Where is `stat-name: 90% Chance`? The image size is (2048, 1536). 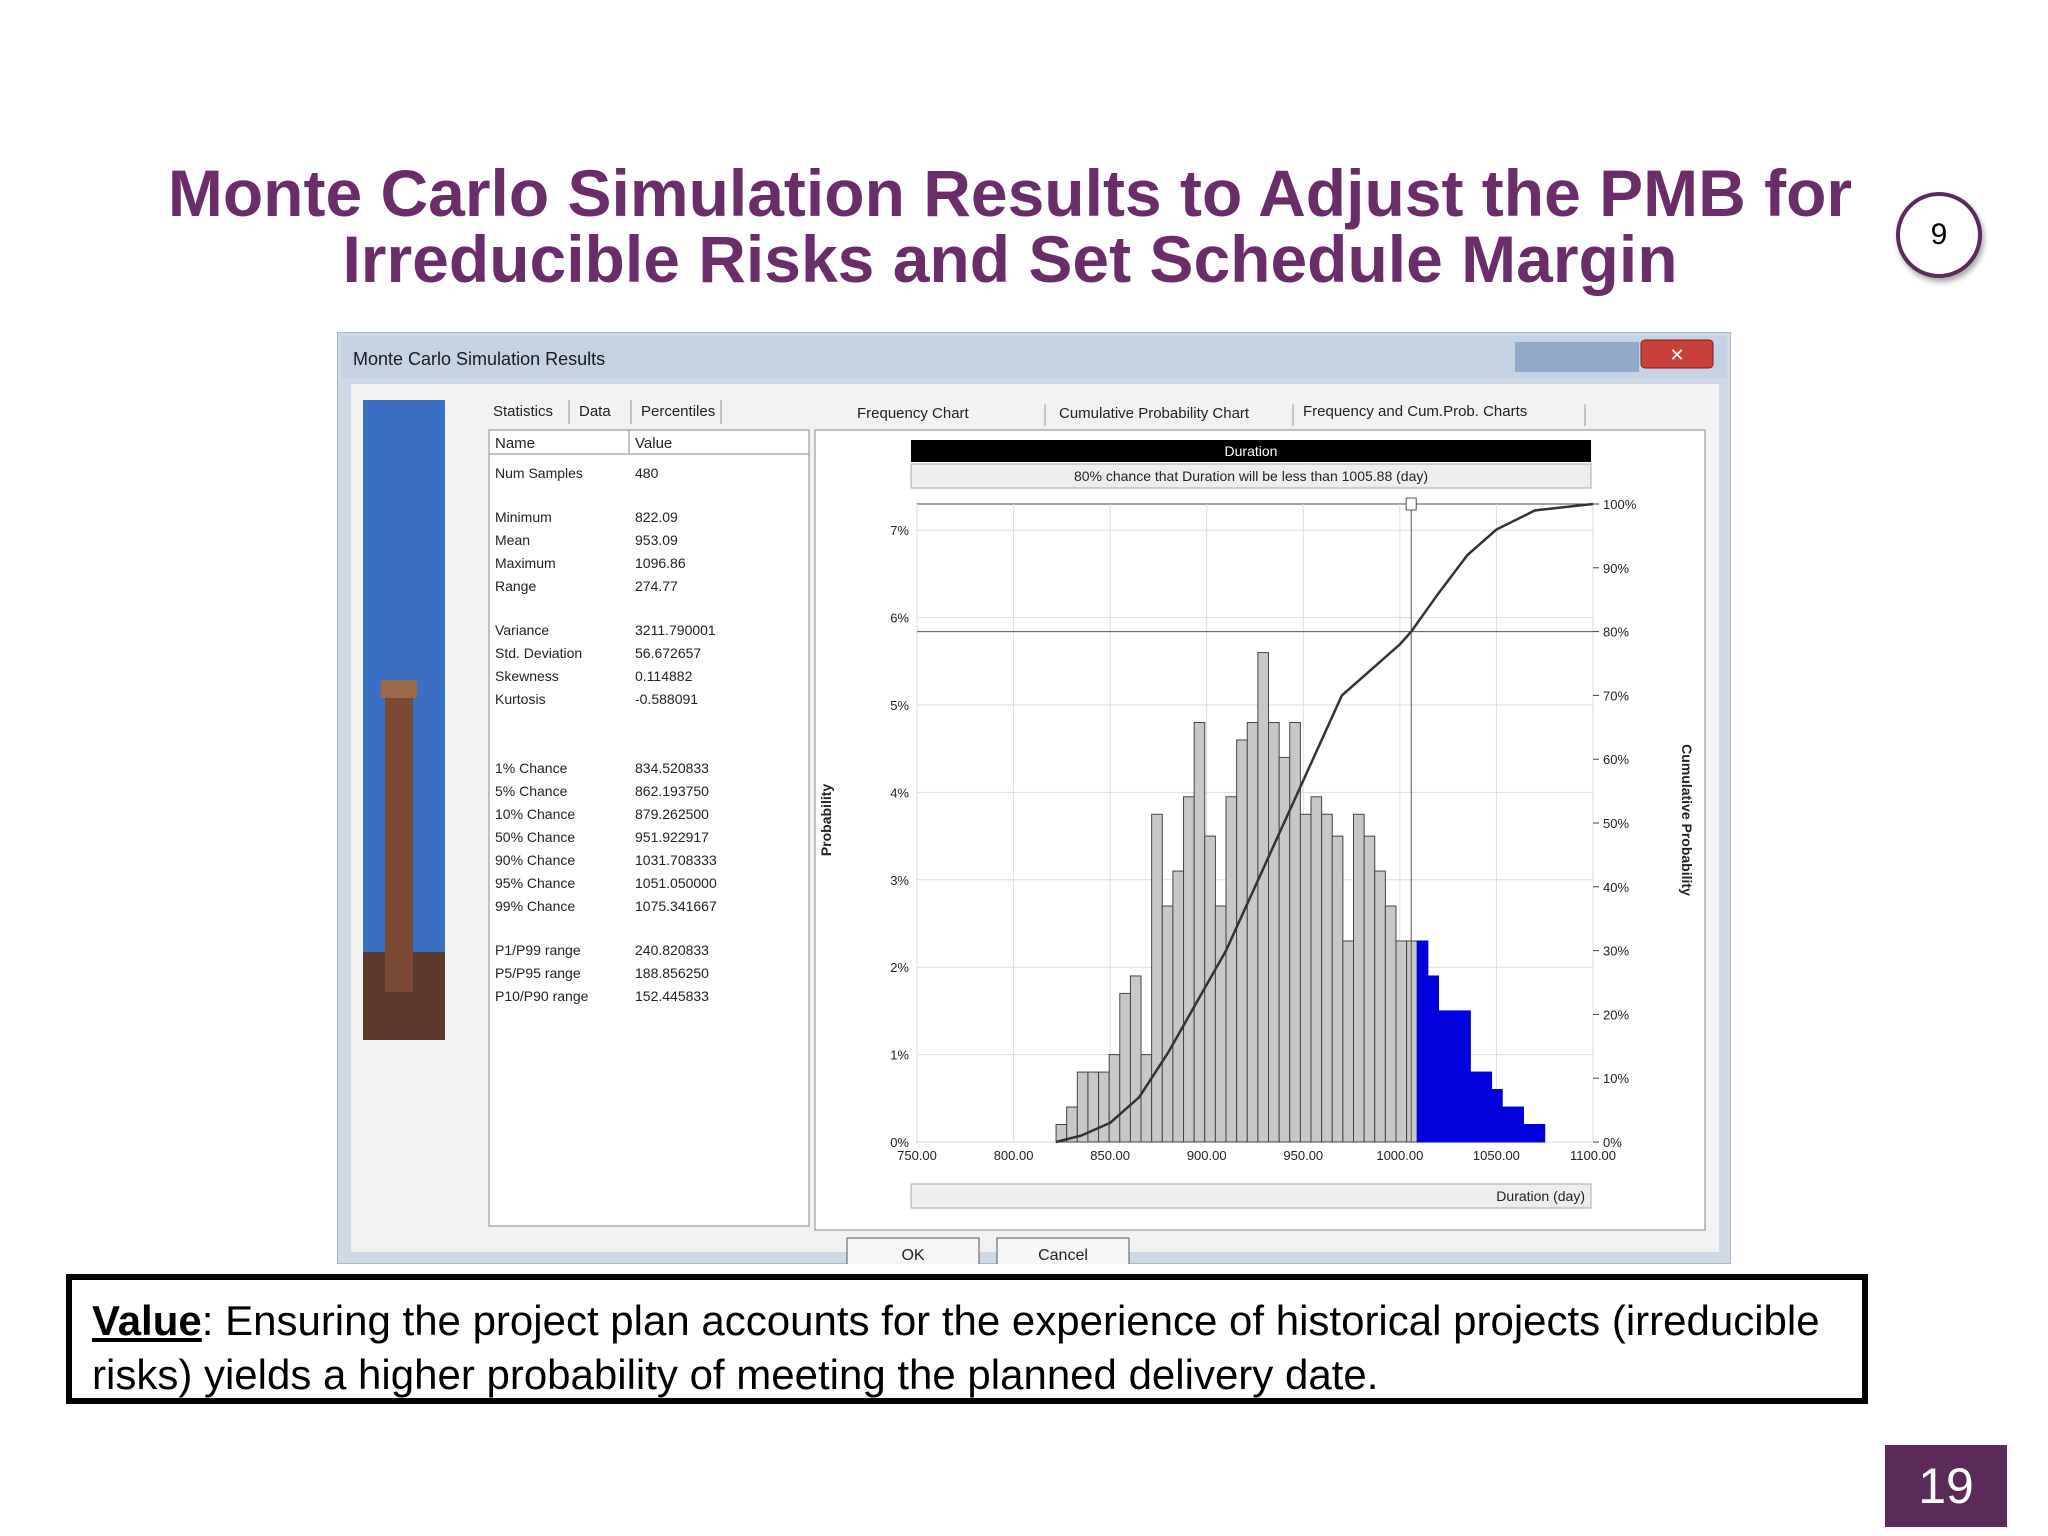
stat-name: 90% Chance is located at coordinates (535, 860).